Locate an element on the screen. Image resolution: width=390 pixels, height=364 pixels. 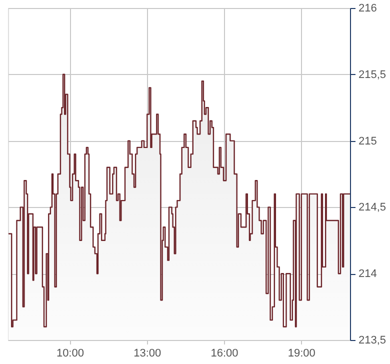
x-tick-label: 13:00 is located at coordinates (148, 354).